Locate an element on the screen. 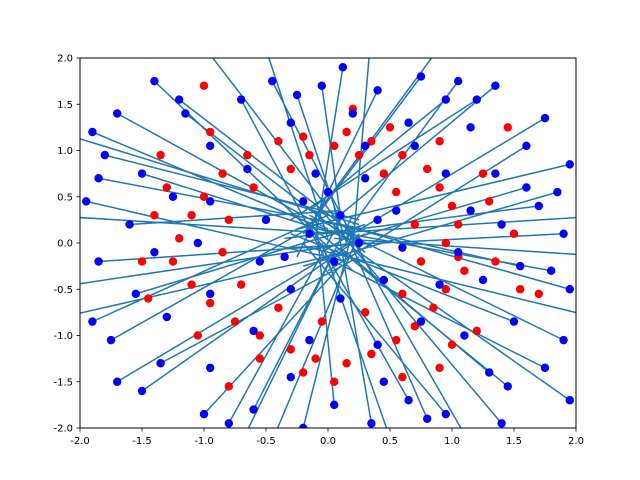 Image resolution: width=640 pixels, height=480 pixels. x-axis-ticks: -2.0 -1.5 -1.0 -0.5 0.0 0.5 1.0 1.5 2.0 is located at coordinates (327, 437).